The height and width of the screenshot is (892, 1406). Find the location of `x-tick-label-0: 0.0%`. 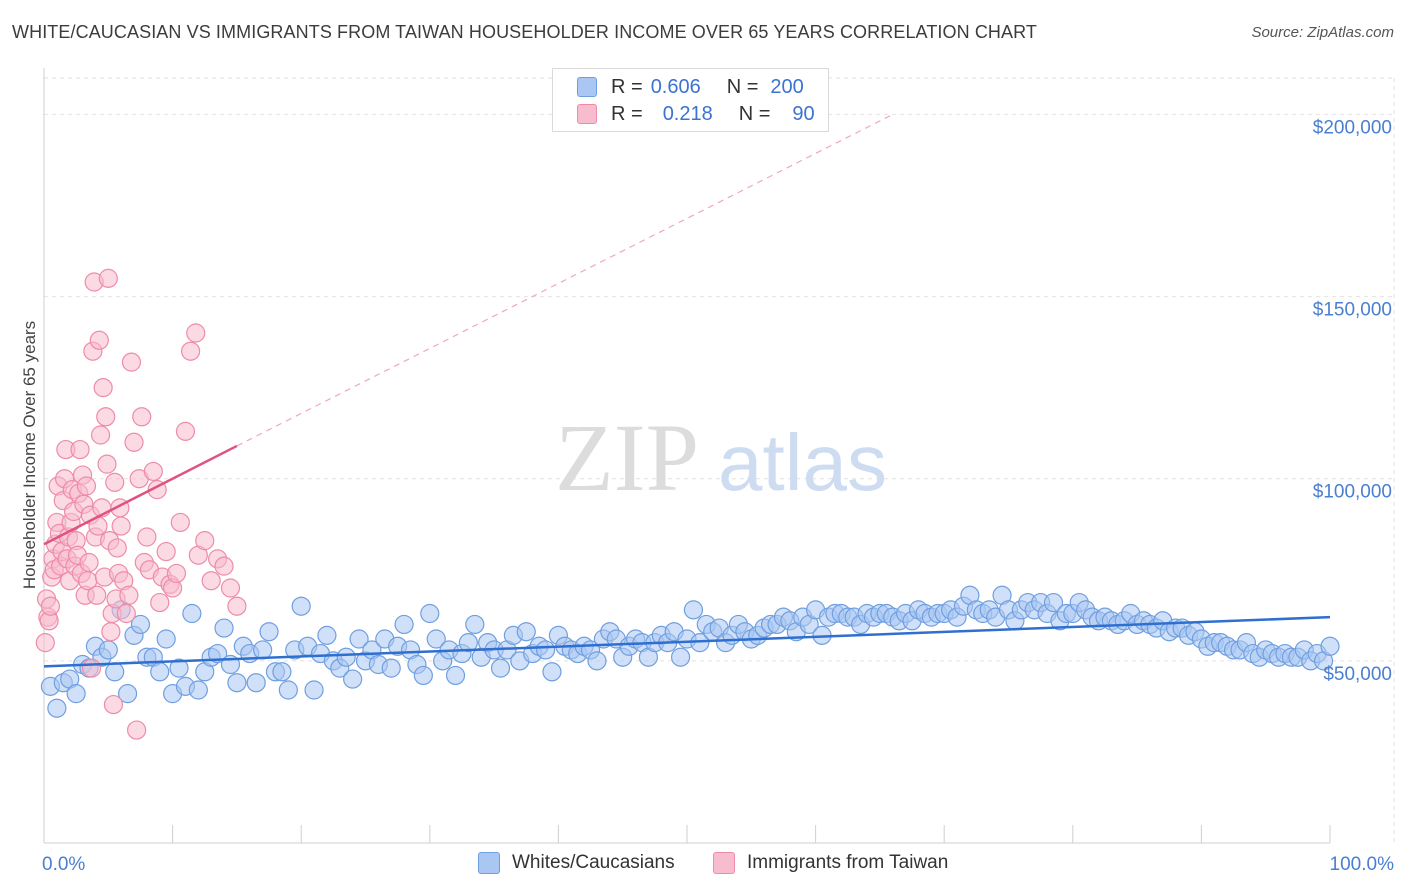

x-tick-label-0: 0.0% is located at coordinates (63, 864).